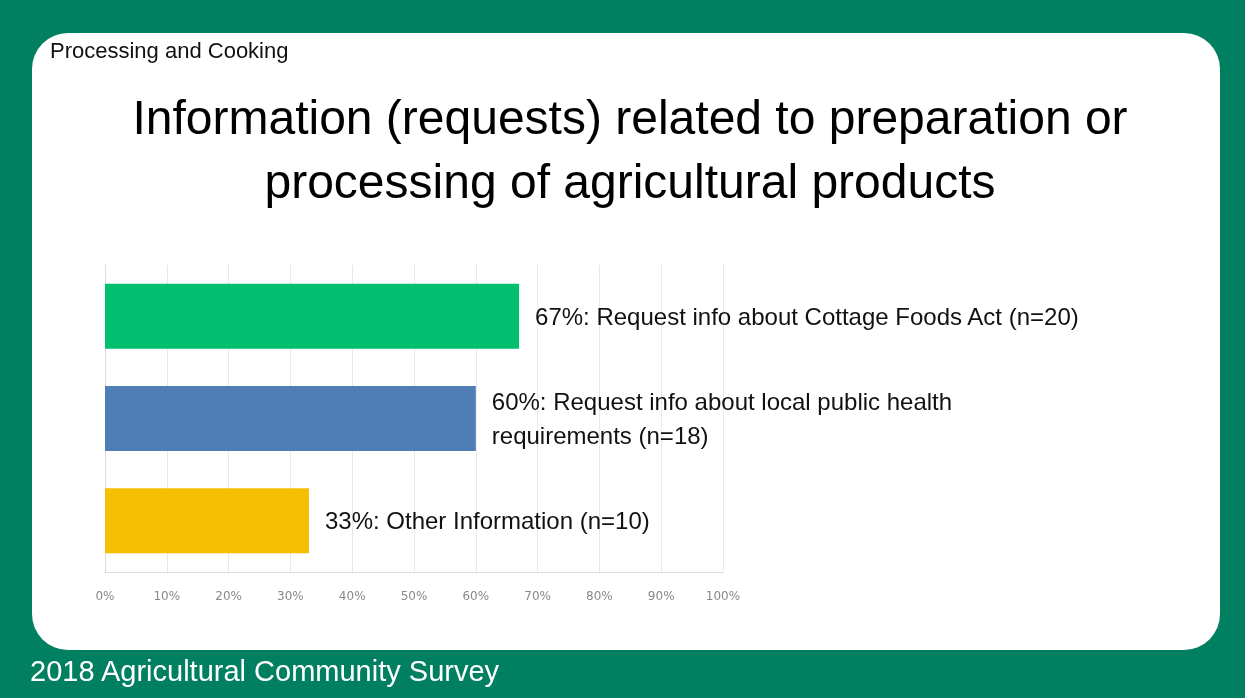  Describe the element at coordinates (661, 596) in the screenshot. I see `x-tick-label: 90%` at that location.